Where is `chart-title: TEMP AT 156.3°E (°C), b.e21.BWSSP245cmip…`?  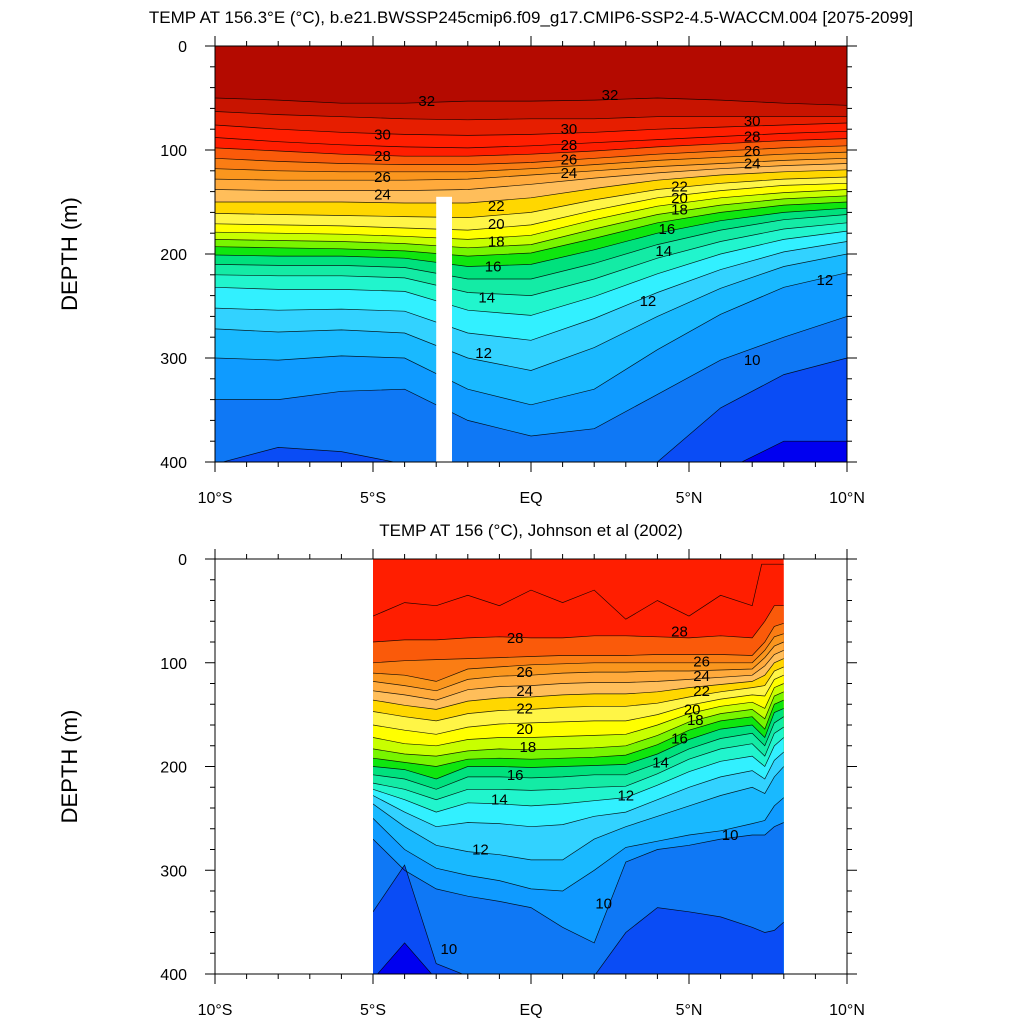
chart-title: TEMP AT 156.3°E (°C), b.e21.BWSSP245cmip… is located at coordinates (531, 17).